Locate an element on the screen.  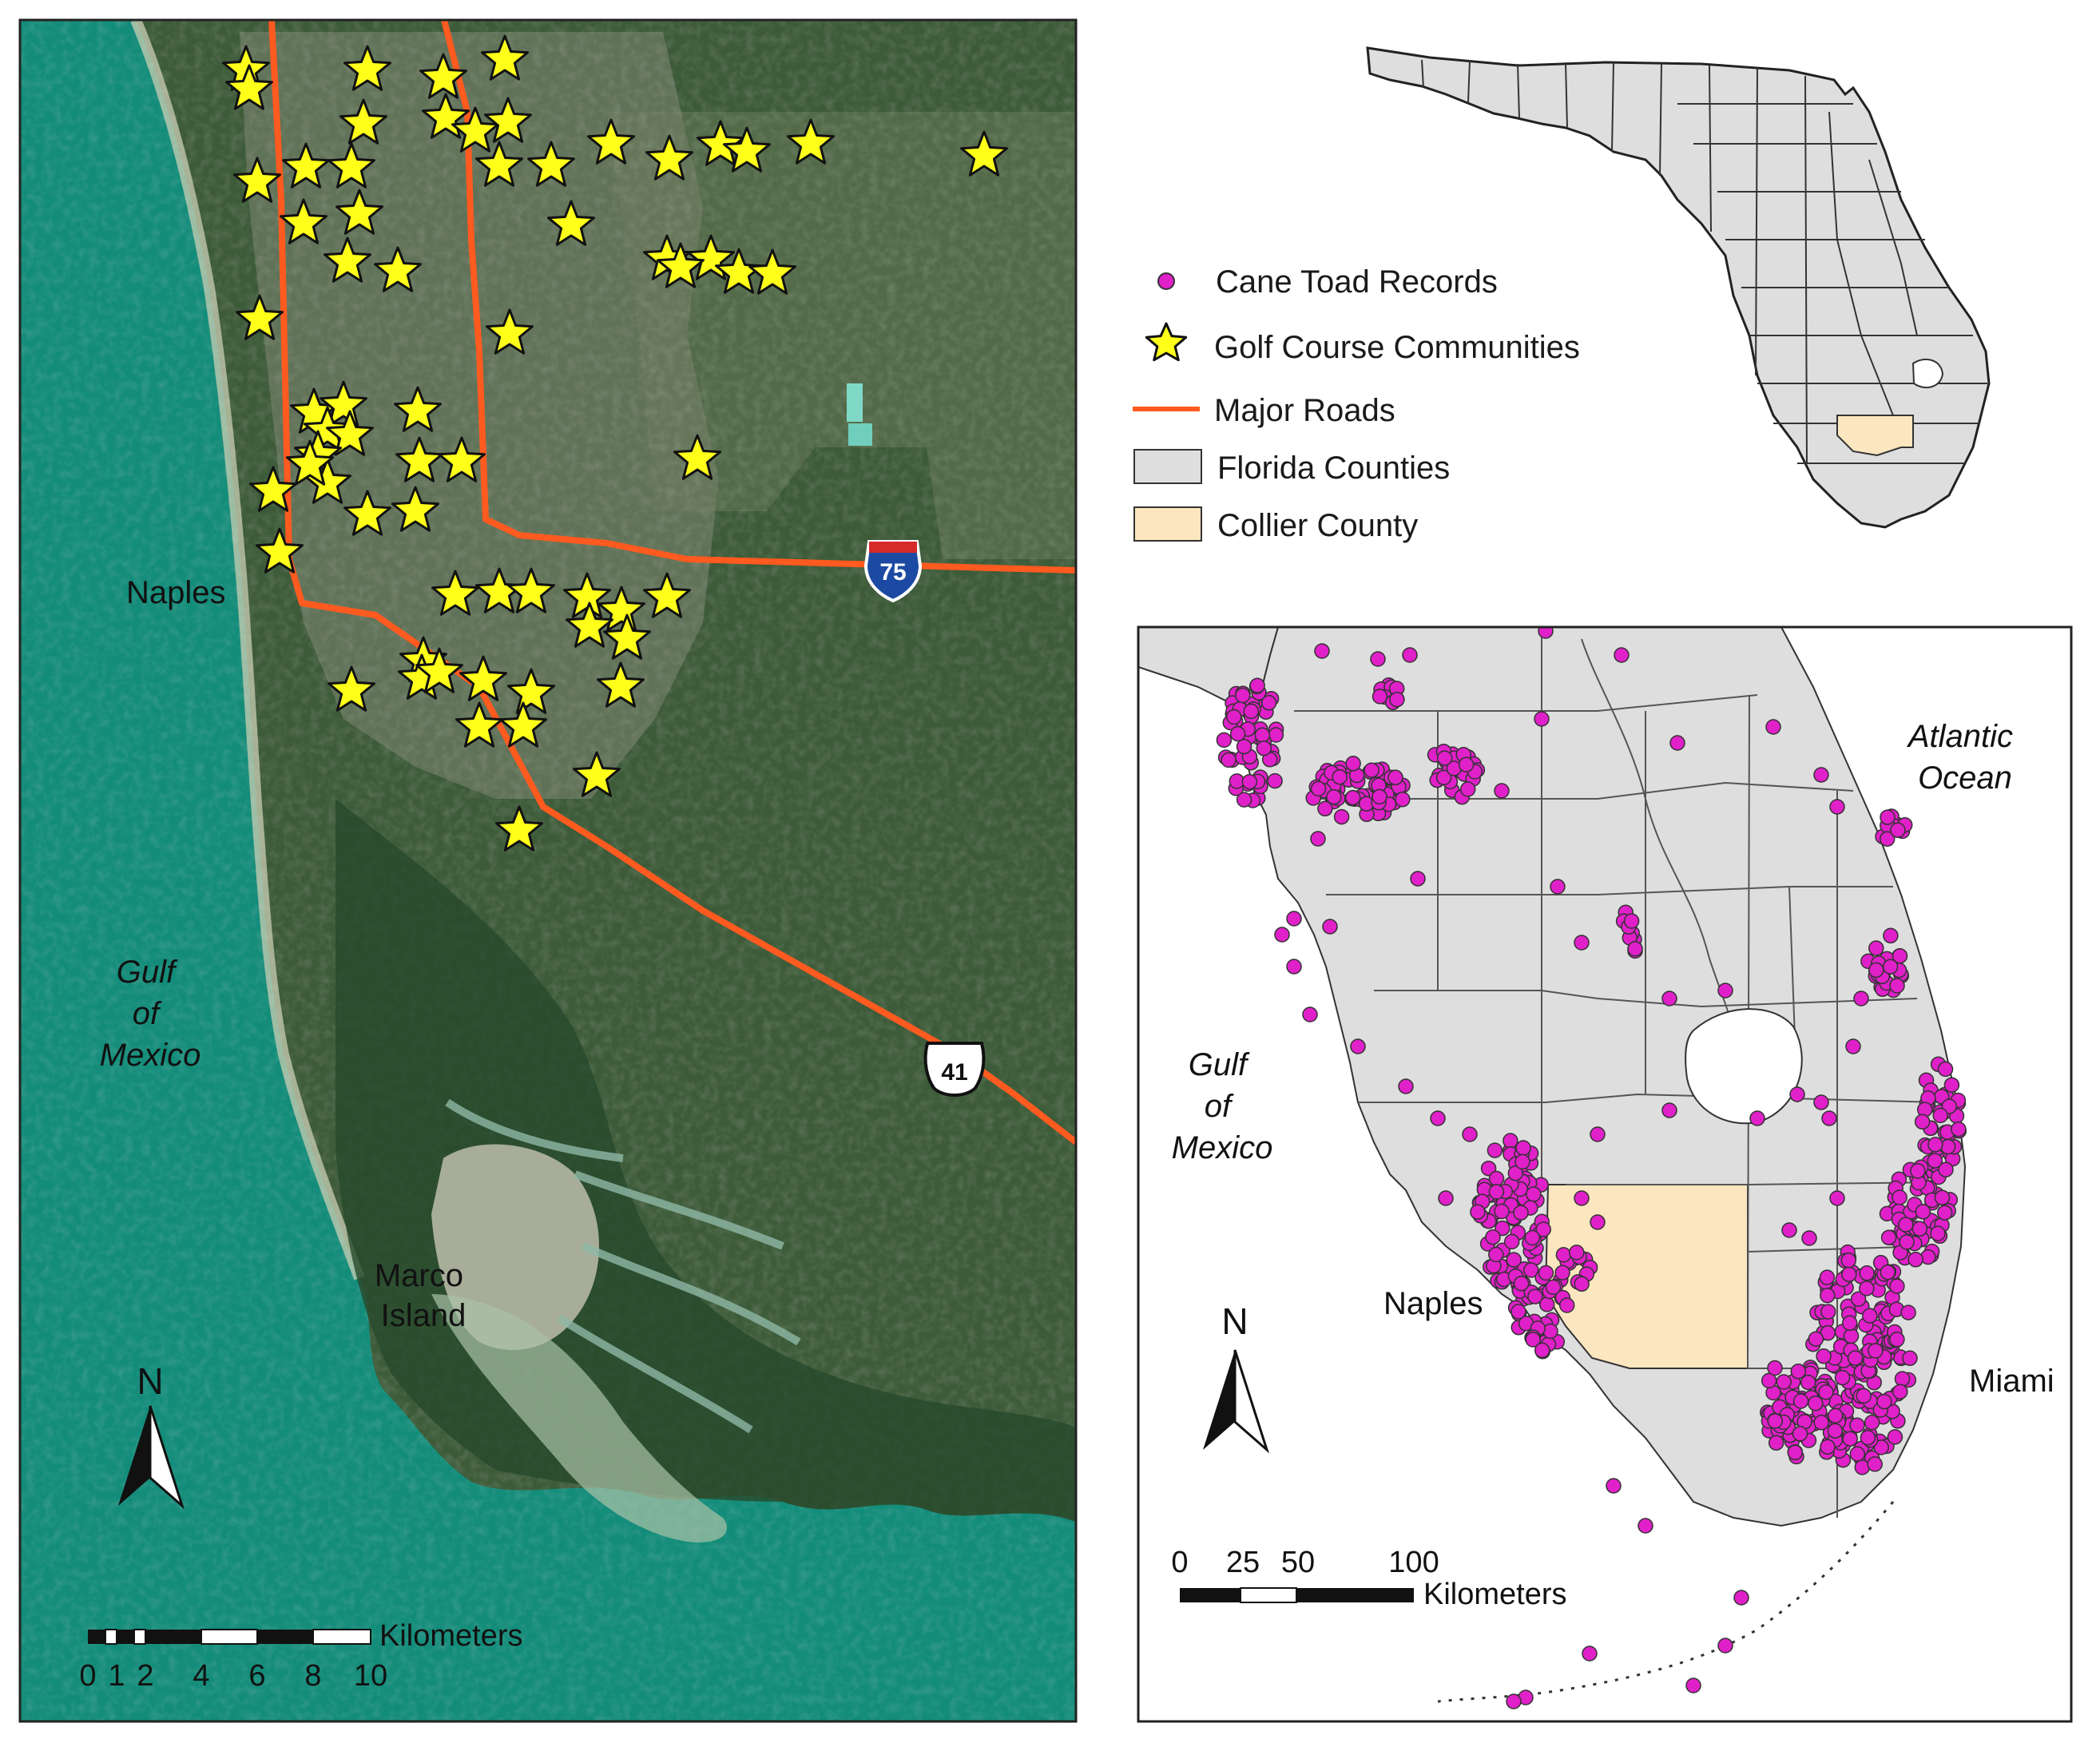
north-arrow-icon-outline is located at coordinates (1251, 1401).